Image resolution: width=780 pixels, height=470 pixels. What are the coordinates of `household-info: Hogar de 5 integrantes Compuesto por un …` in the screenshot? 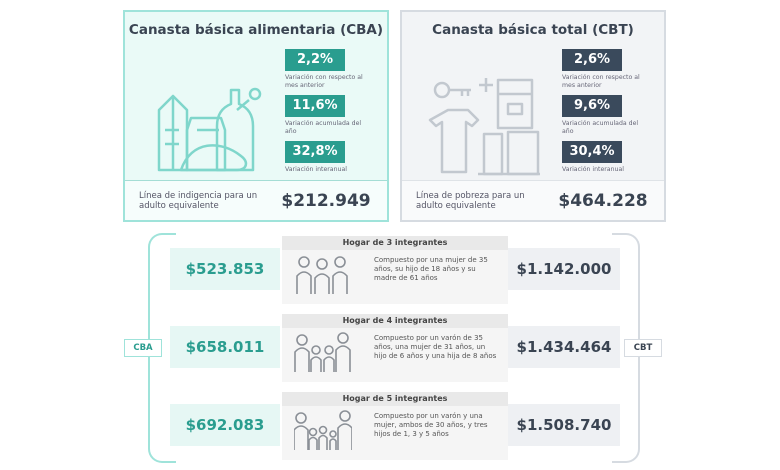 It's located at (395, 426).